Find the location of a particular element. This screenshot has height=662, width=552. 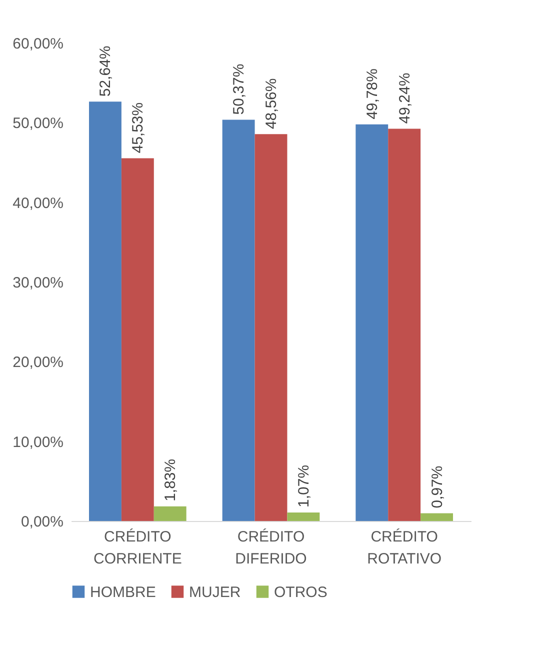

data-label: 49,24% is located at coordinates (405, 98).